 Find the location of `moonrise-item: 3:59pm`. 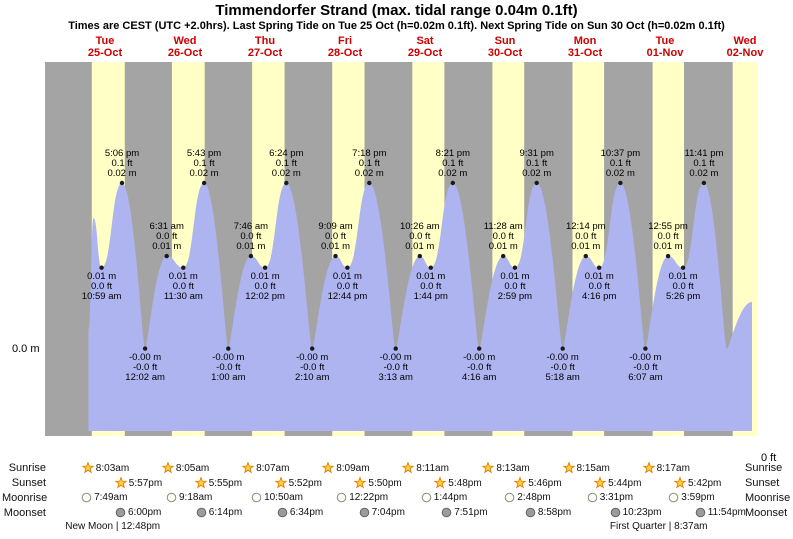

moonrise-item: 3:59pm is located at coordinates (691, 497).